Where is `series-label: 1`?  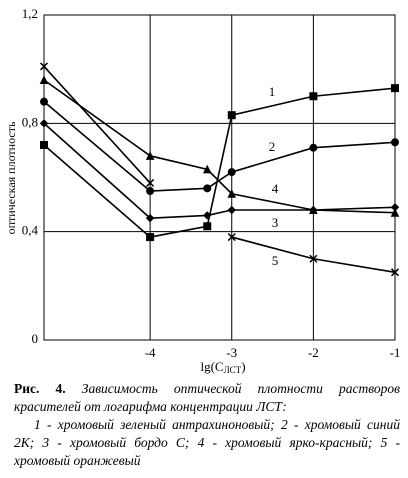
series-label: 1 is located at coordinates (272, 91).